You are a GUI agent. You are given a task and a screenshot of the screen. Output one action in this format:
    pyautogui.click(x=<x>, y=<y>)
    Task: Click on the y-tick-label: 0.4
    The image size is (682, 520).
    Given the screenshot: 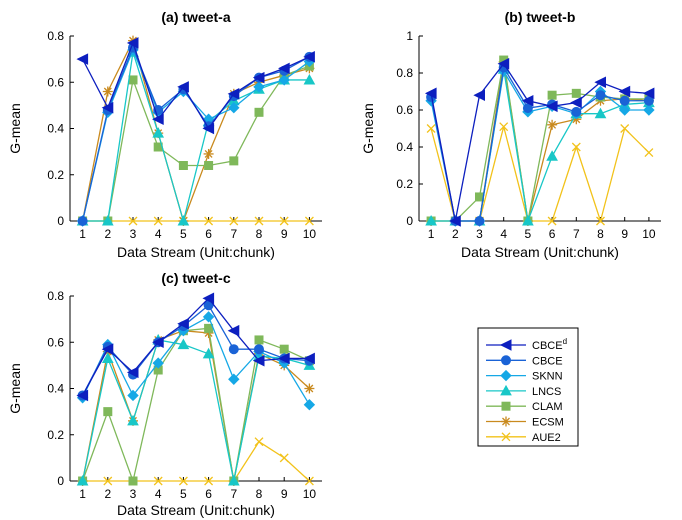 What is the action you would take?
    pyautogui.click(x=404, y=147)
    